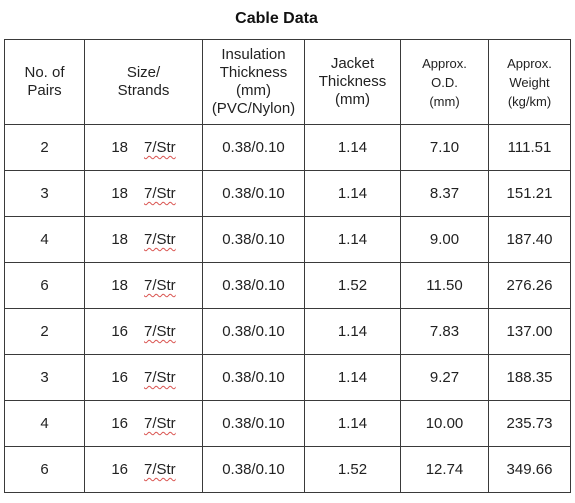 This screenshot has height=503, width=575. I want to click on cell-weight: 276.26, so click(529, 285).